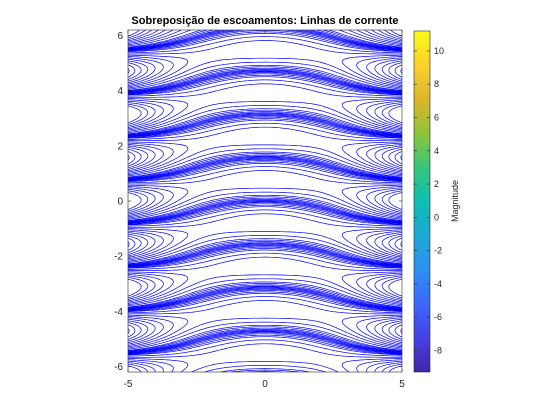 The image size is (560, 420). I want to click on y-tick-label: 4, so click(120, 91).